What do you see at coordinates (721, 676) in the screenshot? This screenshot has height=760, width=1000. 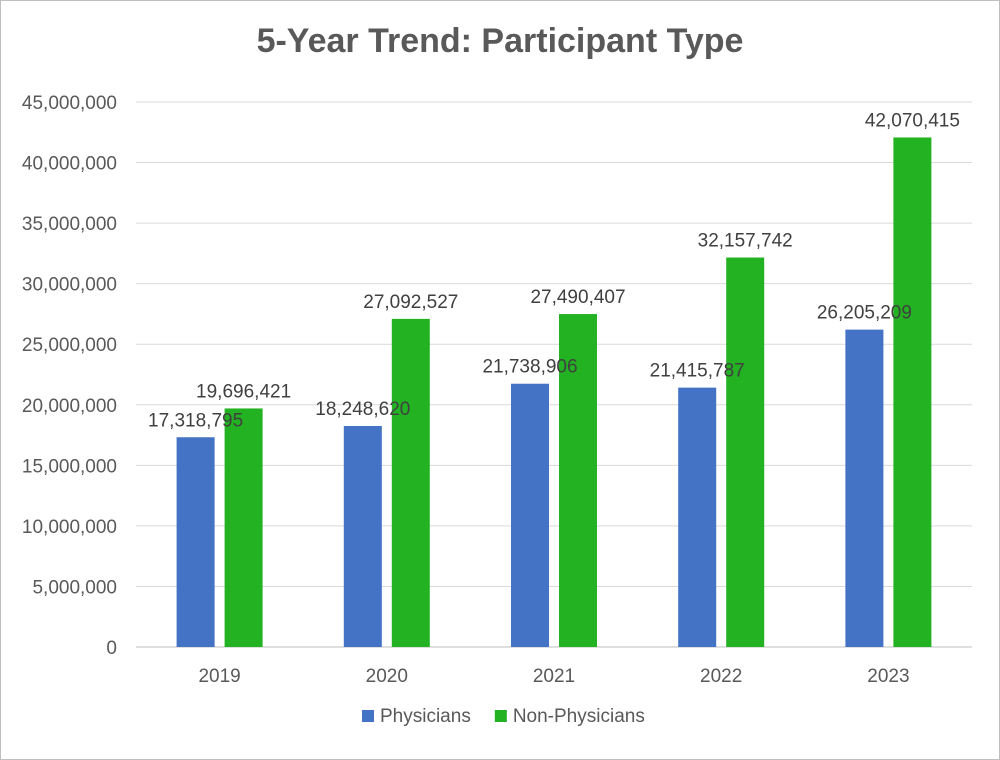 I see `x-tick-label: 2022` at bounding box center [721, 676].